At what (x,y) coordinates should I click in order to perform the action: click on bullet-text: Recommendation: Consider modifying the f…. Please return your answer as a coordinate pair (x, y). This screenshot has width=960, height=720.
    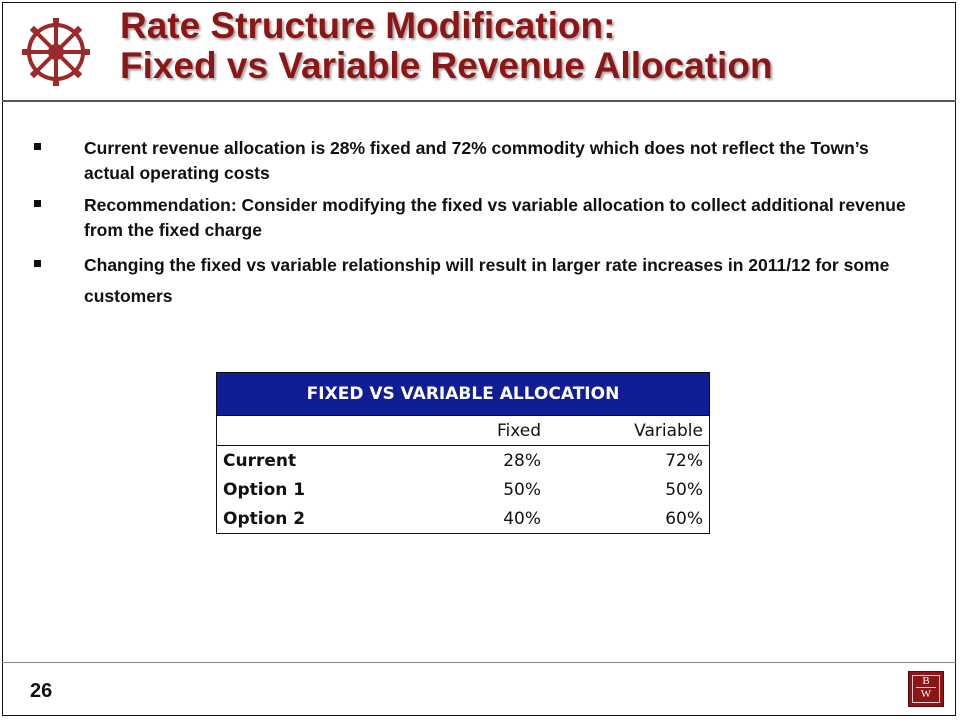
    Looking at the image, I should click on (495, 217).